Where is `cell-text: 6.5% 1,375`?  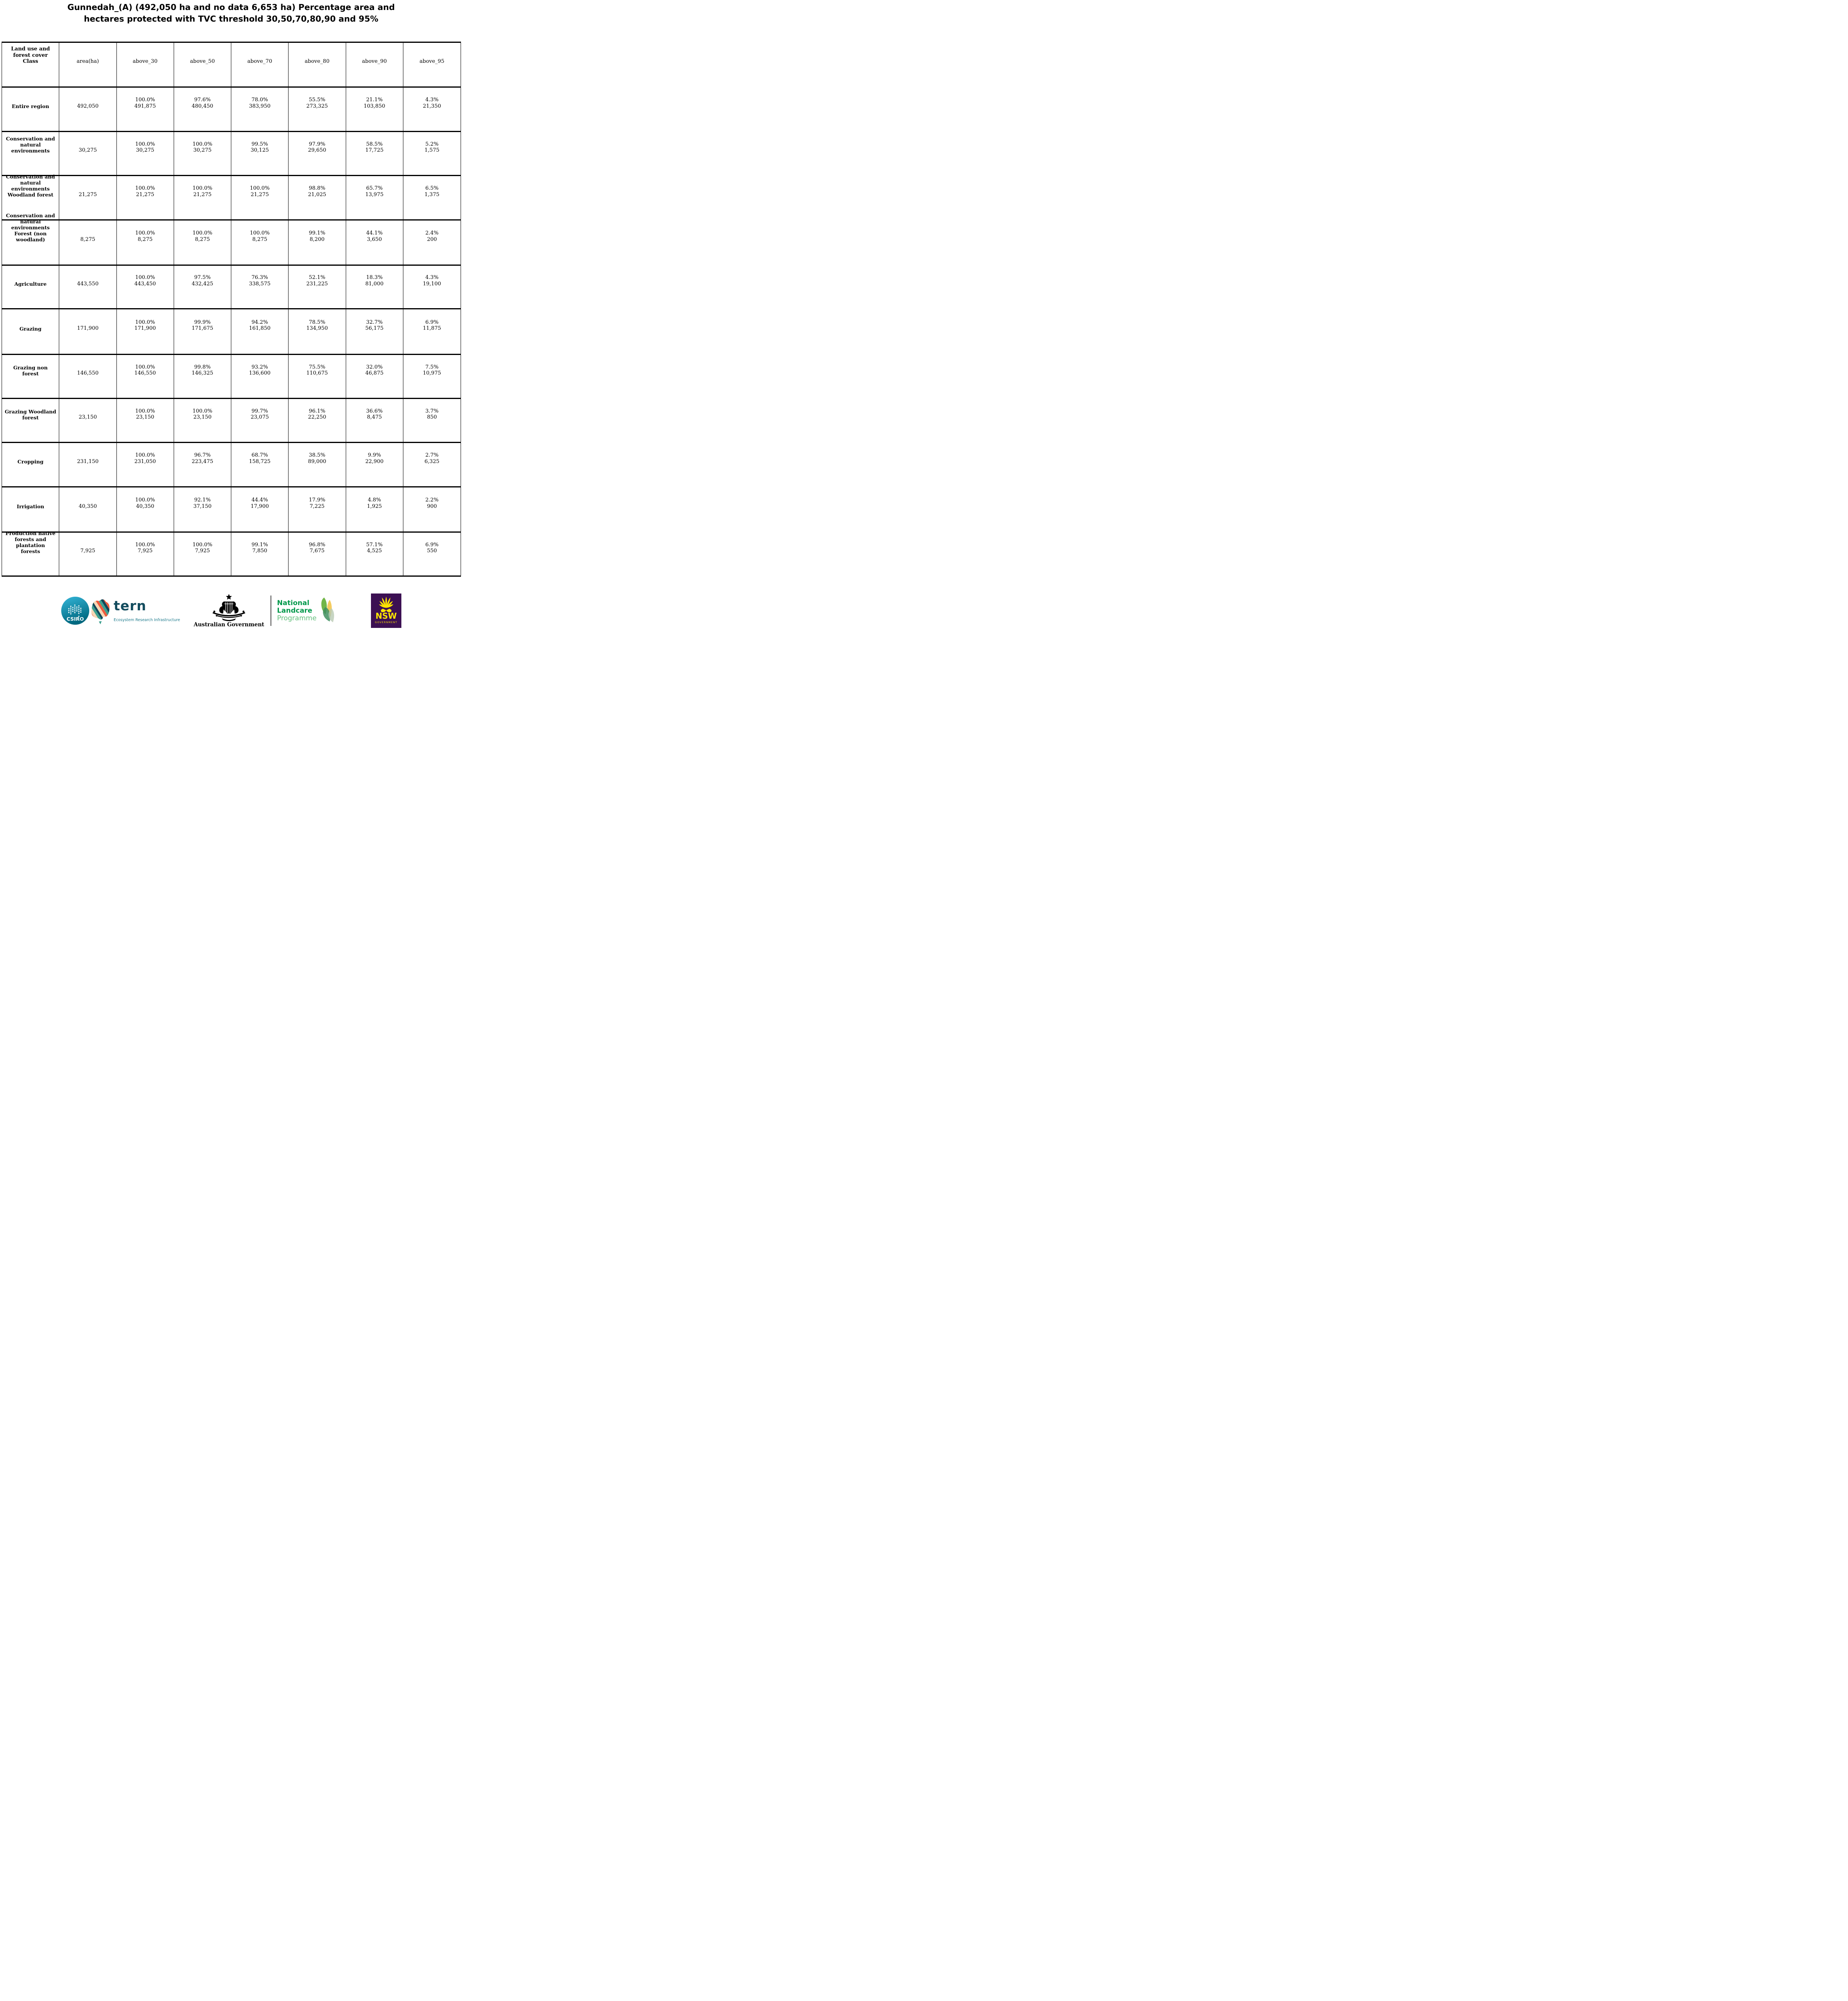
cell-text: 6.5% 1,375 is located at coordinates (431, 191).